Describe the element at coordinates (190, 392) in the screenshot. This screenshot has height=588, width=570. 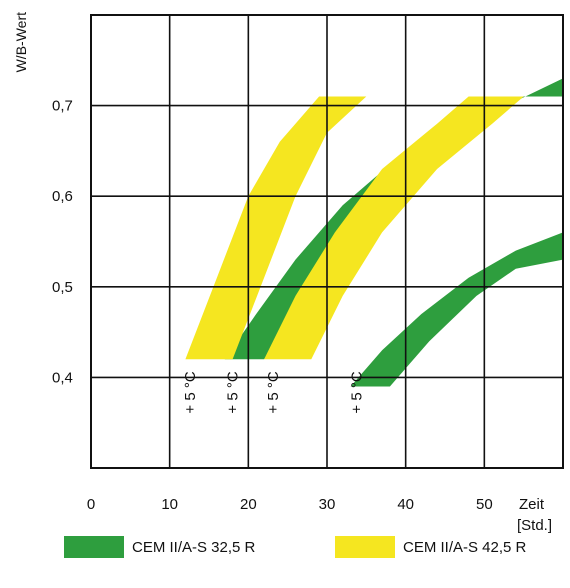
I see `annotation-temp-0: + 5 °C` at that location.